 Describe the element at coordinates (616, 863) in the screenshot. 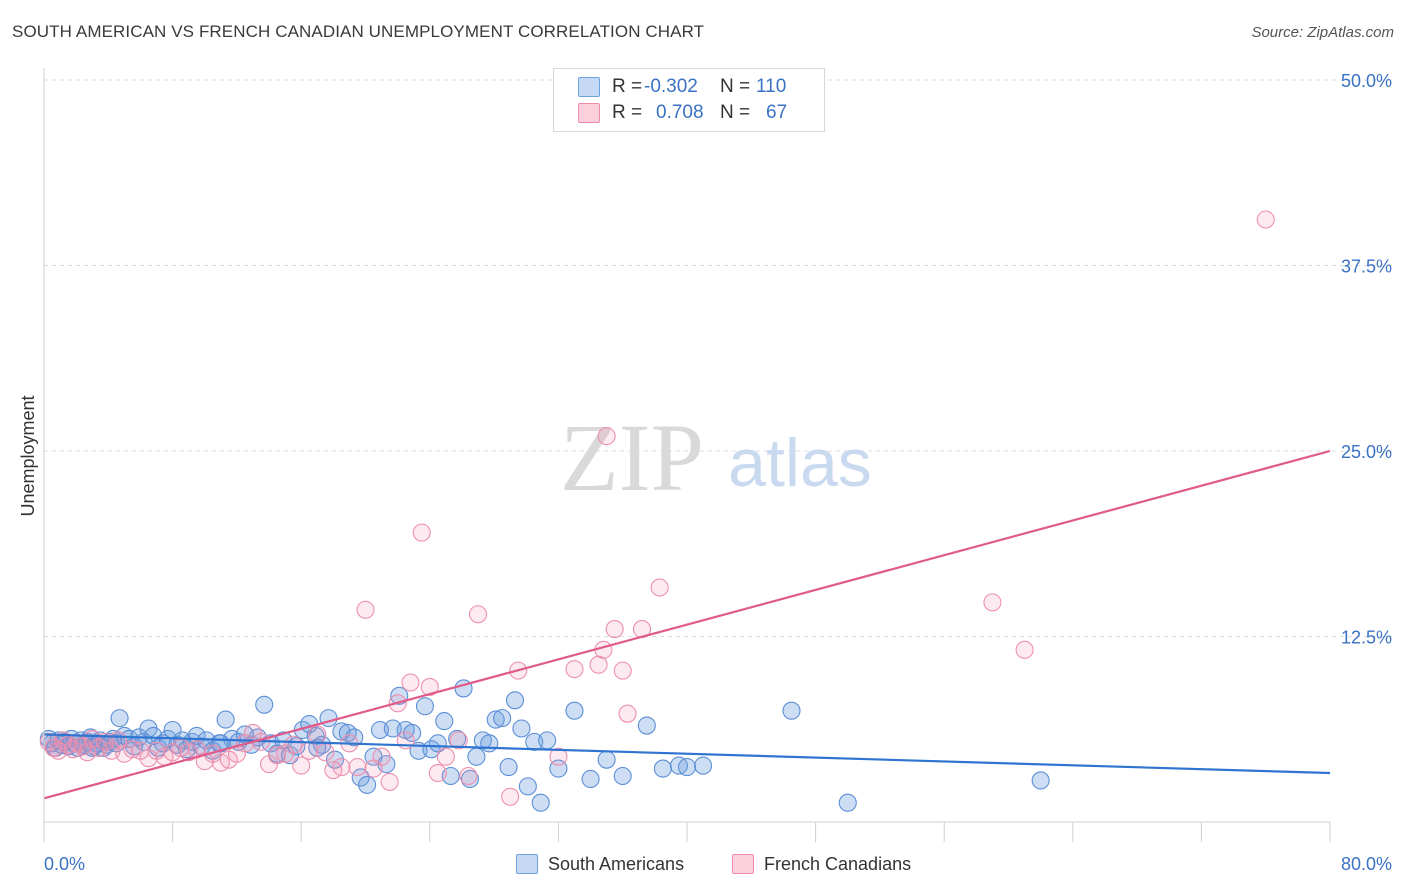

I see `bottom-legend-label: South Americans` at that location.